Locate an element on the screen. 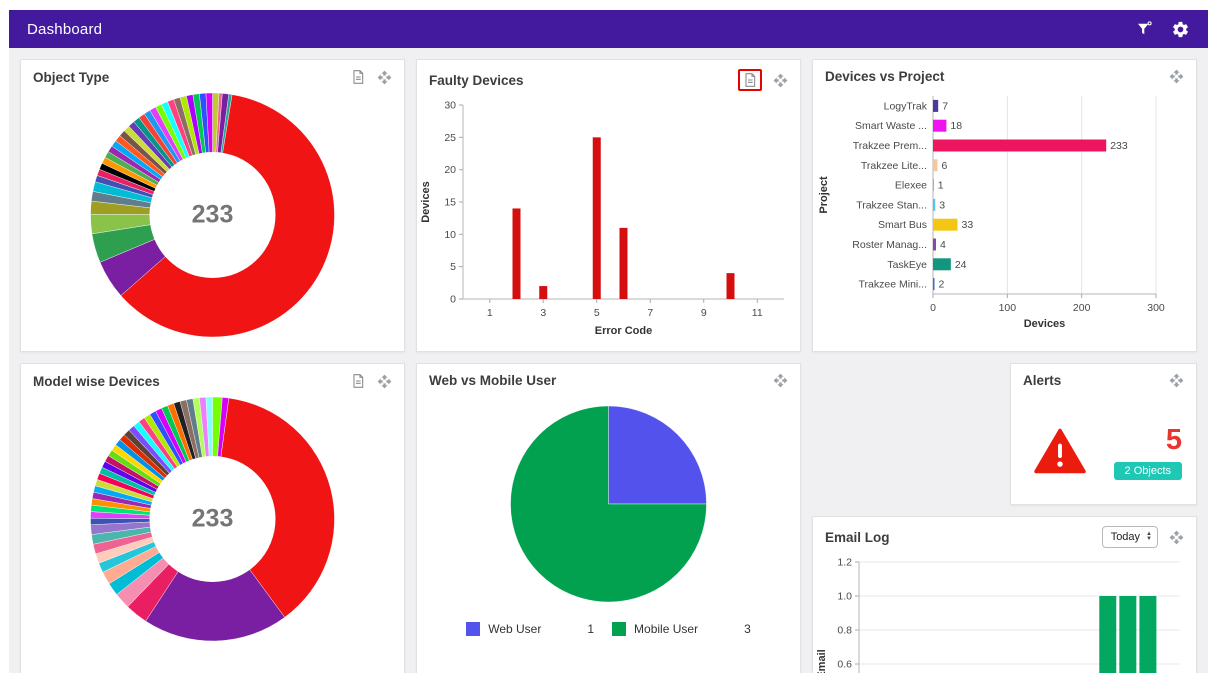  time-range-select: Today ▲ ▼ is located at coordinates (1129, 537).